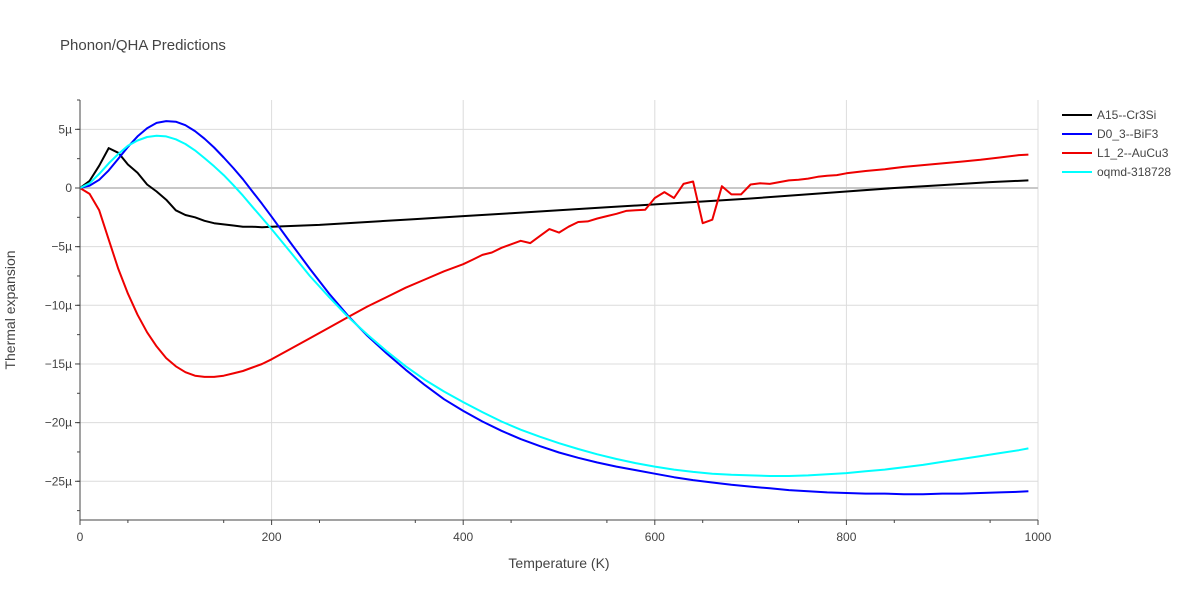  I want to click on y-tick-label: −15µ, so click(58, 364).